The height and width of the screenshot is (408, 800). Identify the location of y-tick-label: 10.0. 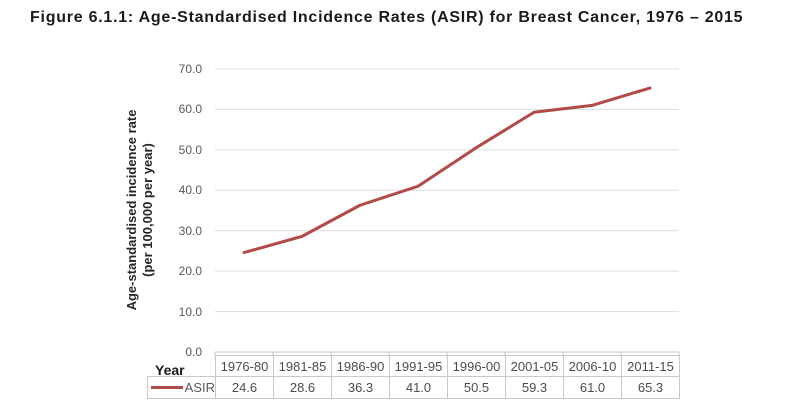
(190, 311).